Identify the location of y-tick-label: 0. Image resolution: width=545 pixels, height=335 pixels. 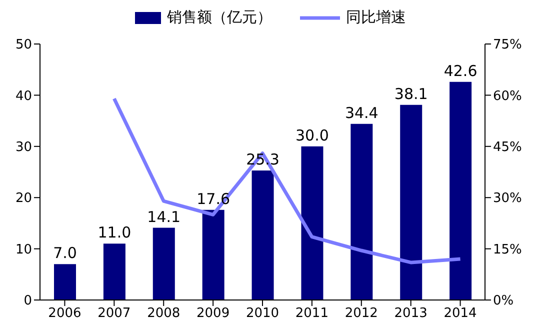
(28, 301).